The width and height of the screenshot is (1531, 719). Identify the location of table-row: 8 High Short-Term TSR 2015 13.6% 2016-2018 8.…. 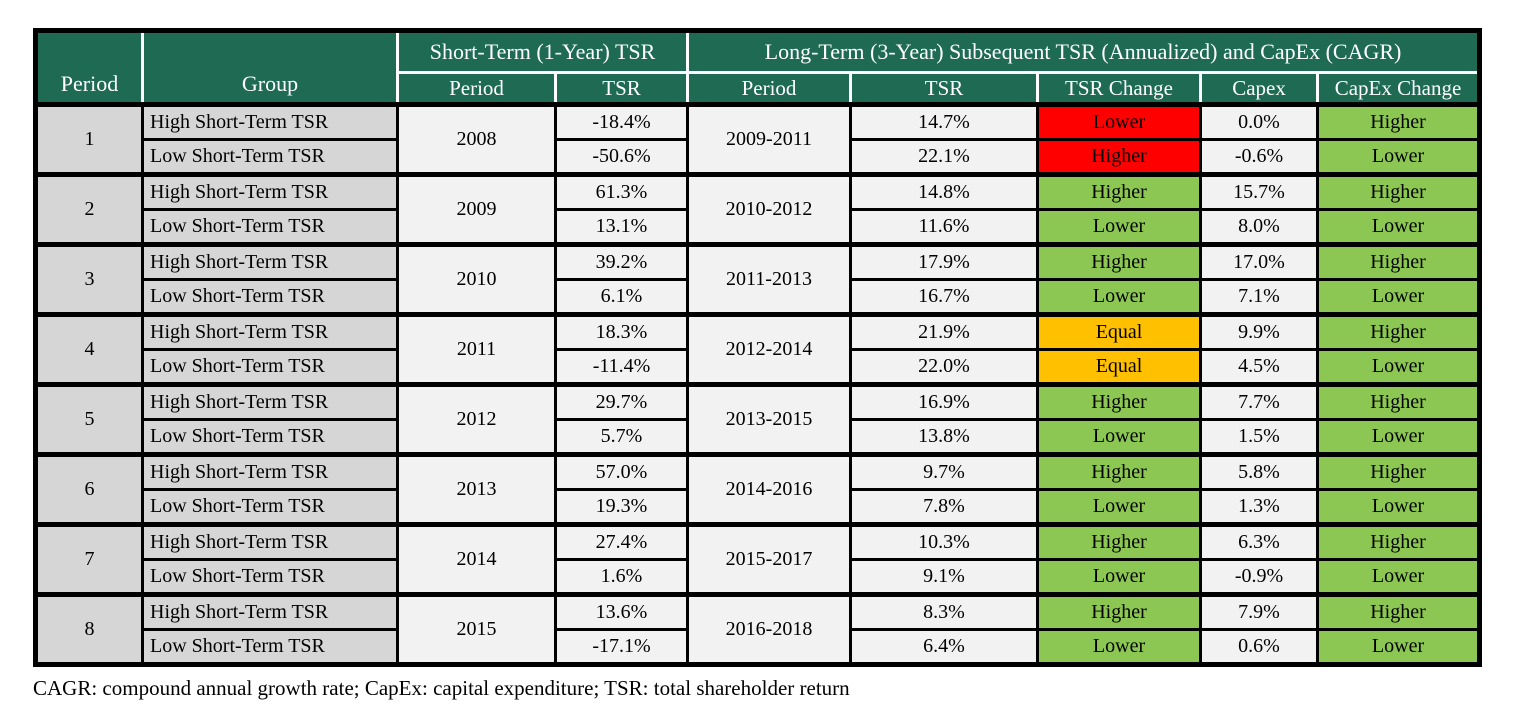
(758, 629).